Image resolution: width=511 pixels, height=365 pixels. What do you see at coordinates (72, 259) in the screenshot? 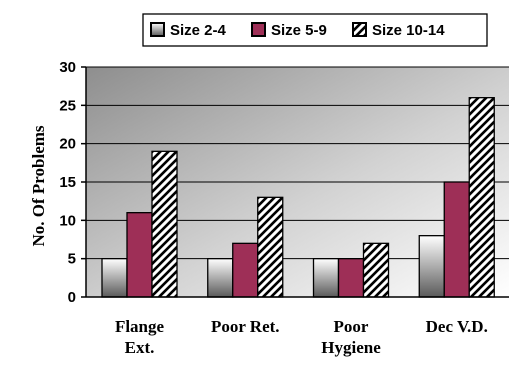
I see `y-tick-label: 5` at bounding box center [72, 259].